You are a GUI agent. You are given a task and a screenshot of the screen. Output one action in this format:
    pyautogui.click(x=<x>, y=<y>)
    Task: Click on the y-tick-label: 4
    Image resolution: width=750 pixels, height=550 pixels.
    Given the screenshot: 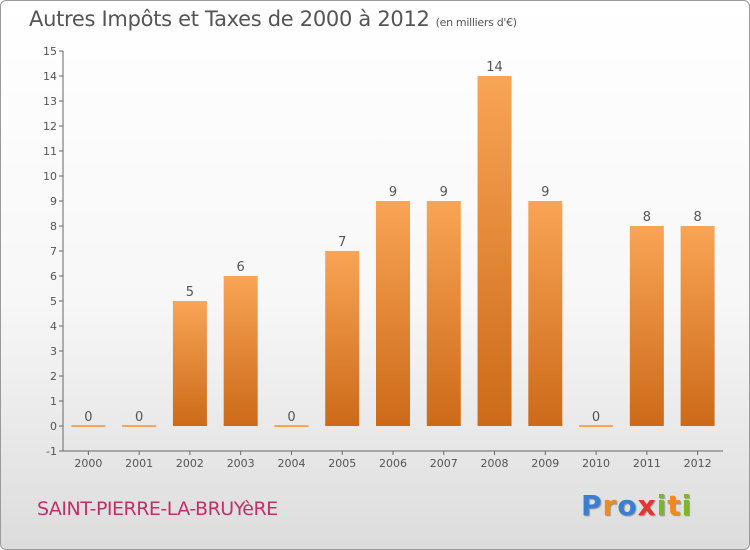 What is the action you would take?
    pyautogui.click(x=53, y=326)
    